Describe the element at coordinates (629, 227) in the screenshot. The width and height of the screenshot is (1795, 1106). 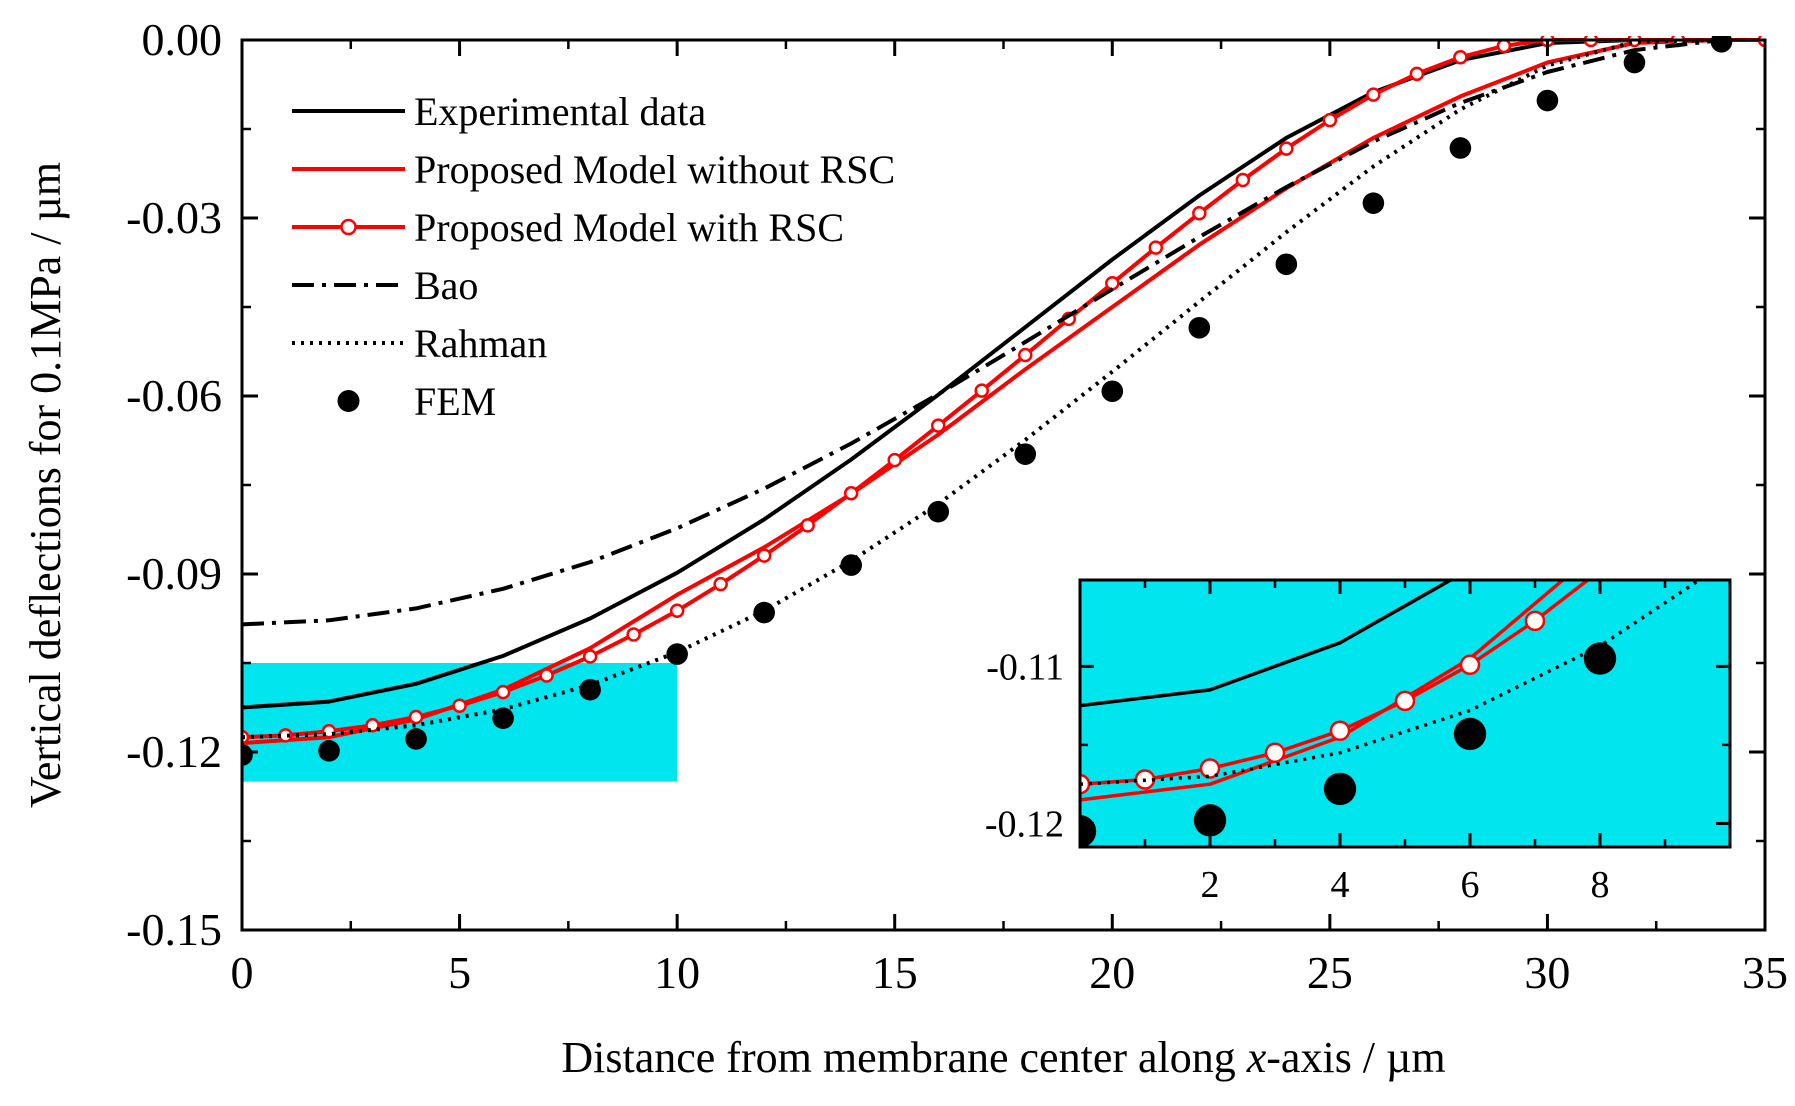
I see `legend-label-proposed-model-with-rsc: Proposed Model with RSC` at that location.